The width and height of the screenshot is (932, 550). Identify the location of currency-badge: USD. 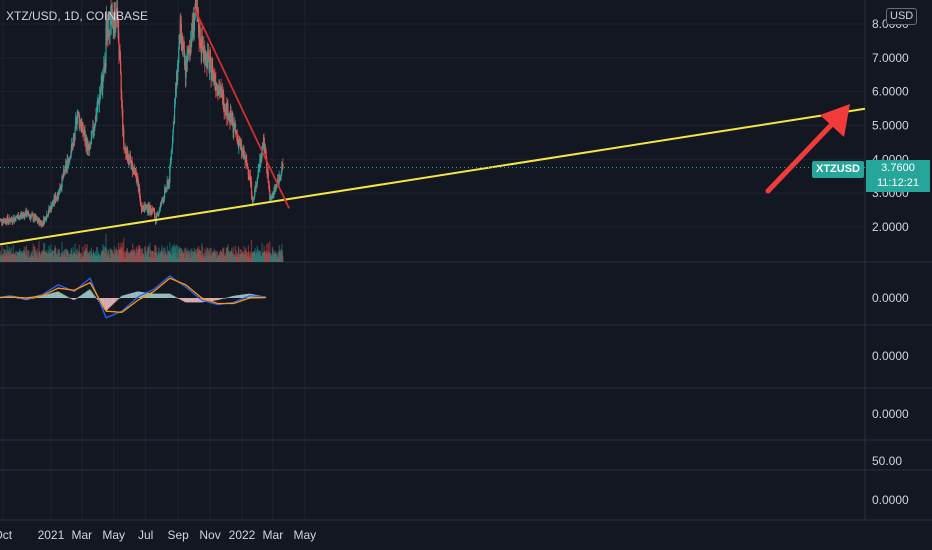
(902, 16).